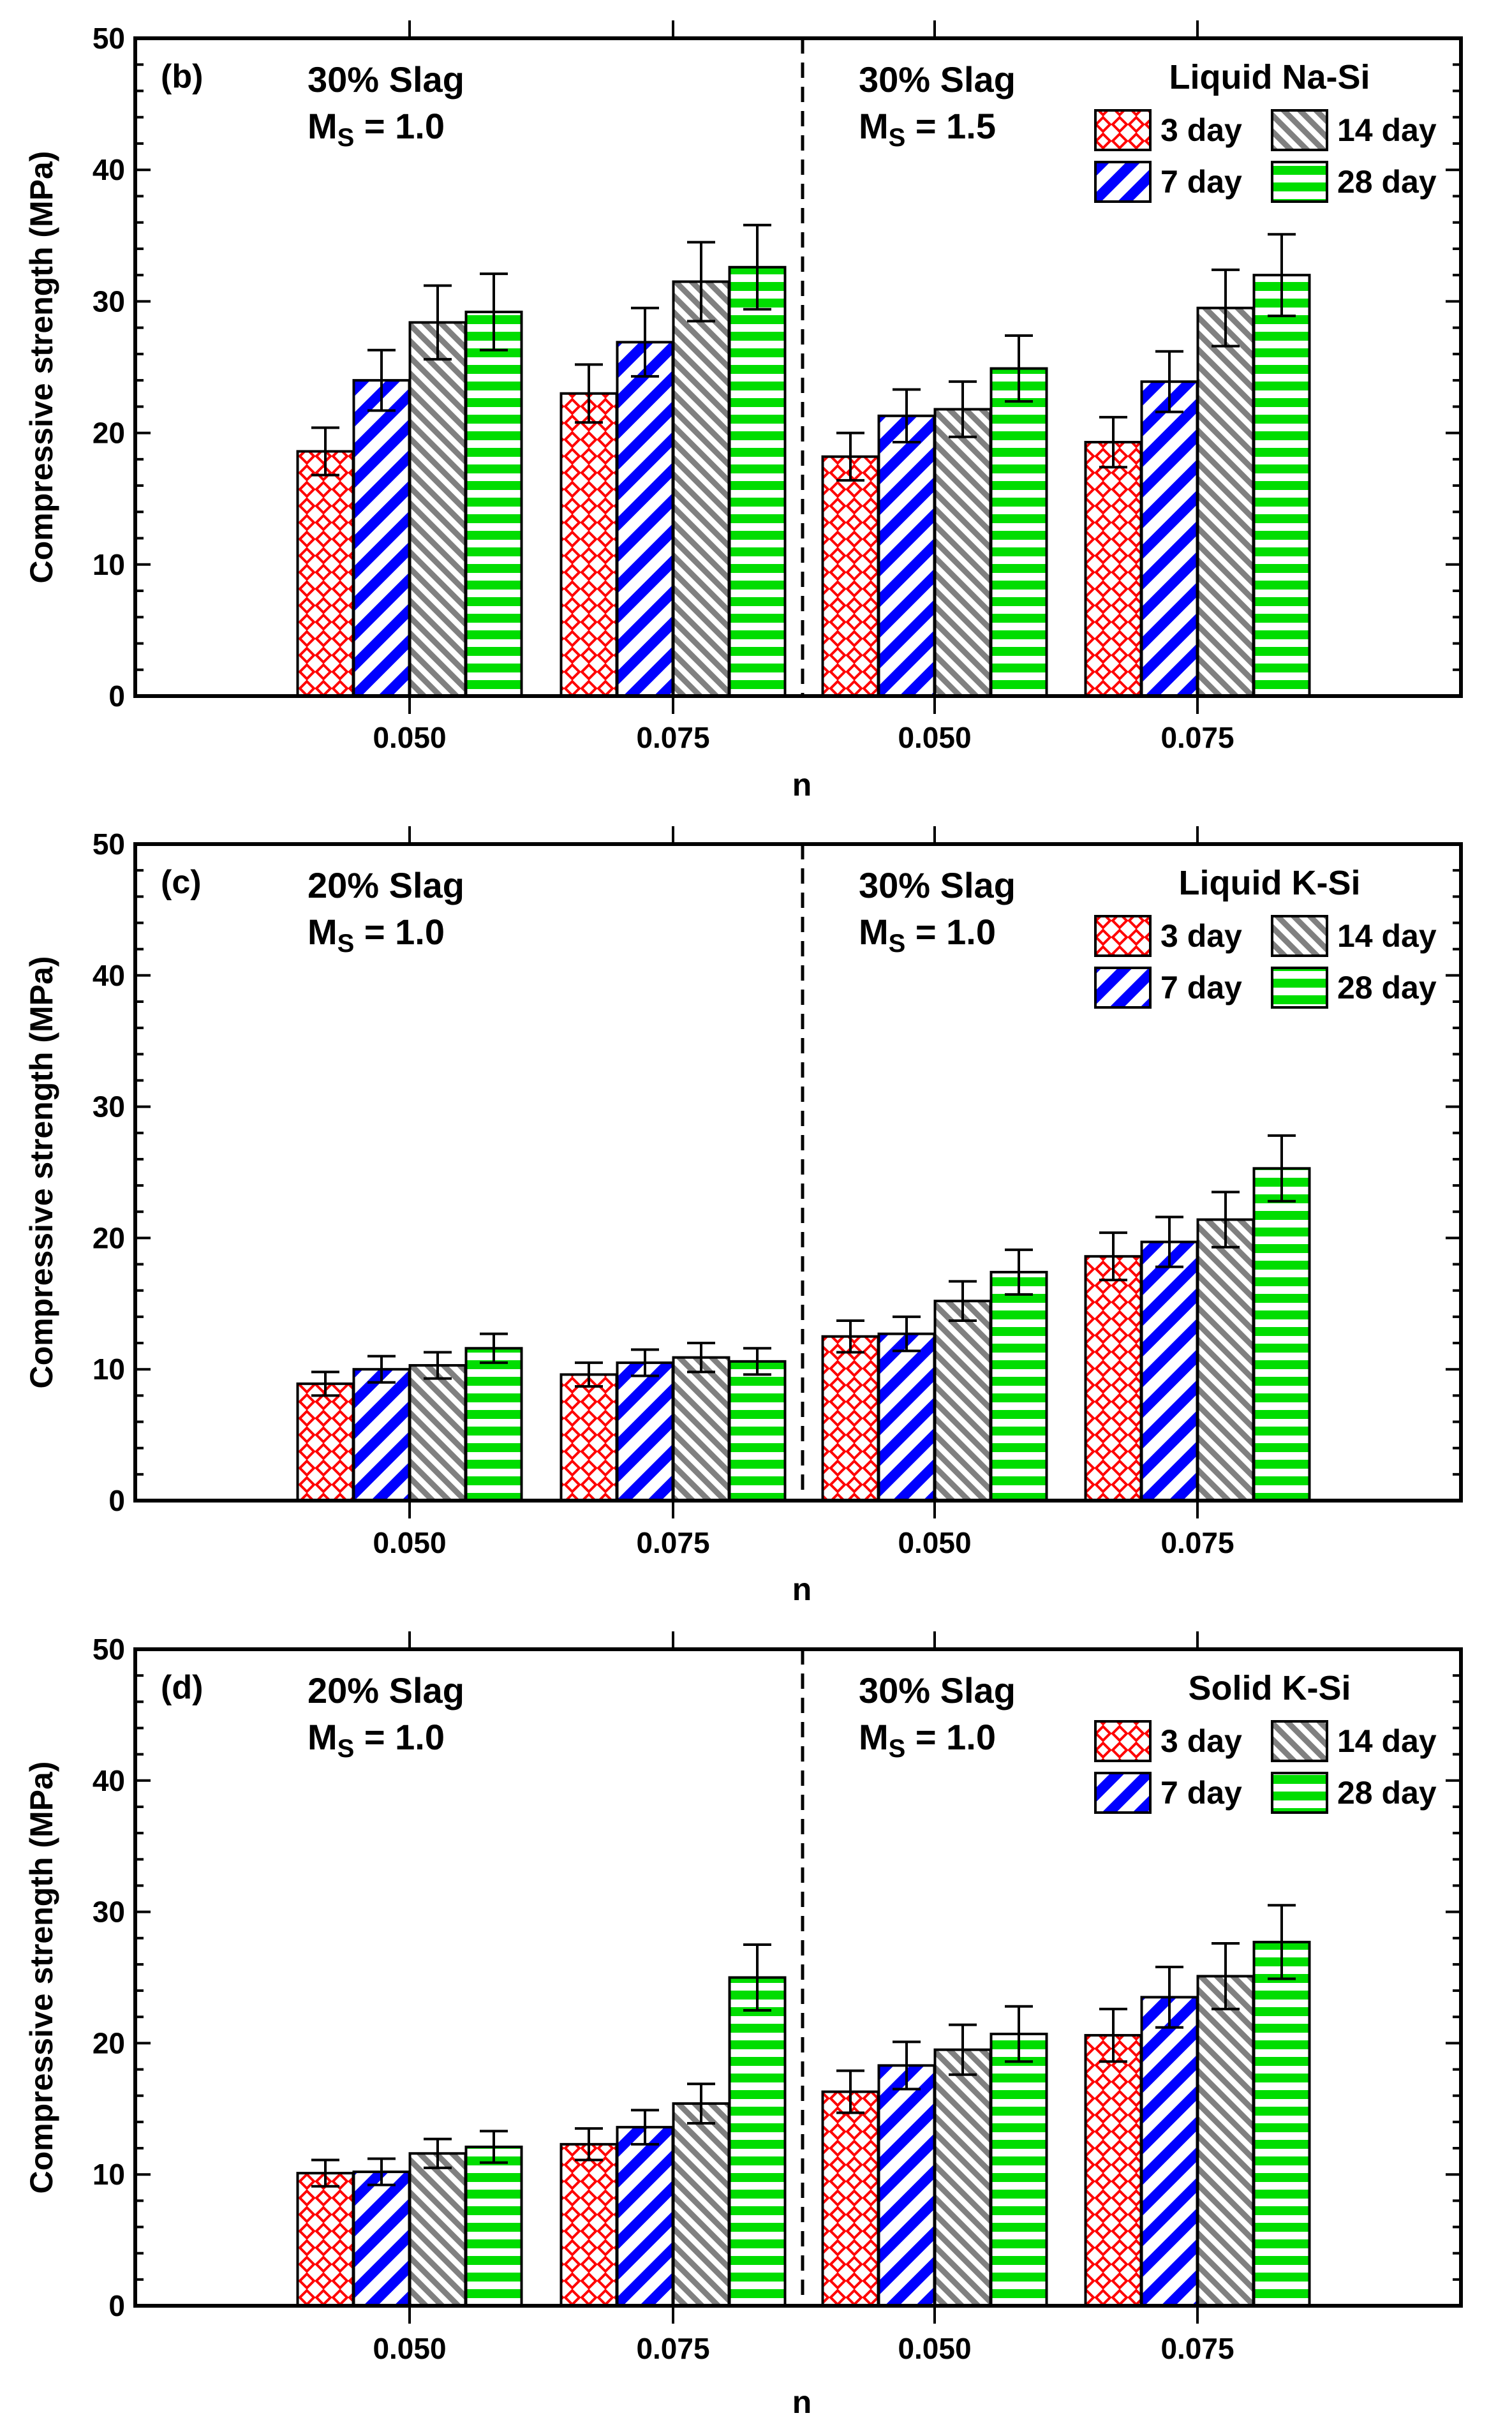 The width and height of the screenshot is (1512, 2434). I want to click on right-group-ms: MS = 1.5, so click(927, 129).